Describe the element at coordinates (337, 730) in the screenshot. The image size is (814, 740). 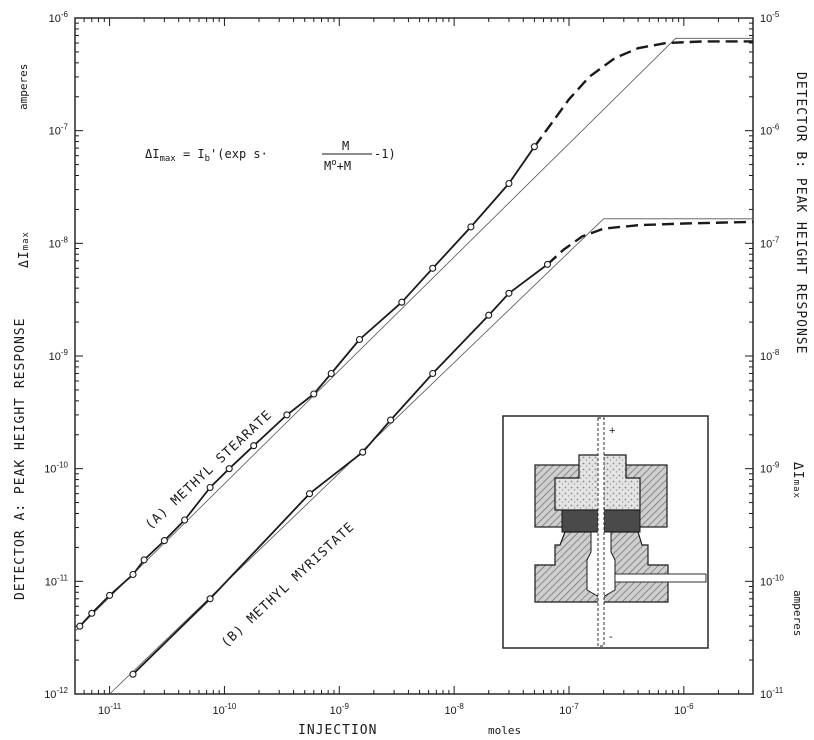
I see `x-axis-title: INJECTION` at that location.